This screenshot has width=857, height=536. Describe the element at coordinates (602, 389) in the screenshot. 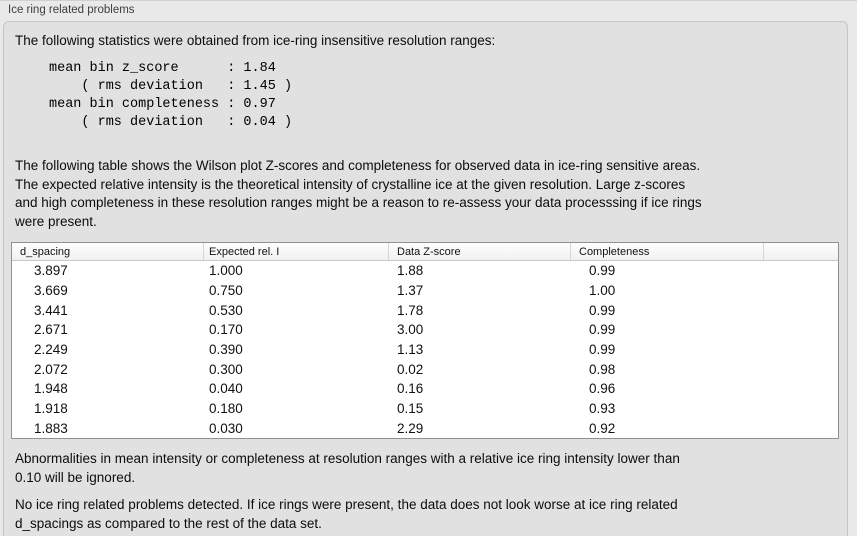

I see `cell-completeness: 0.96` at that location.